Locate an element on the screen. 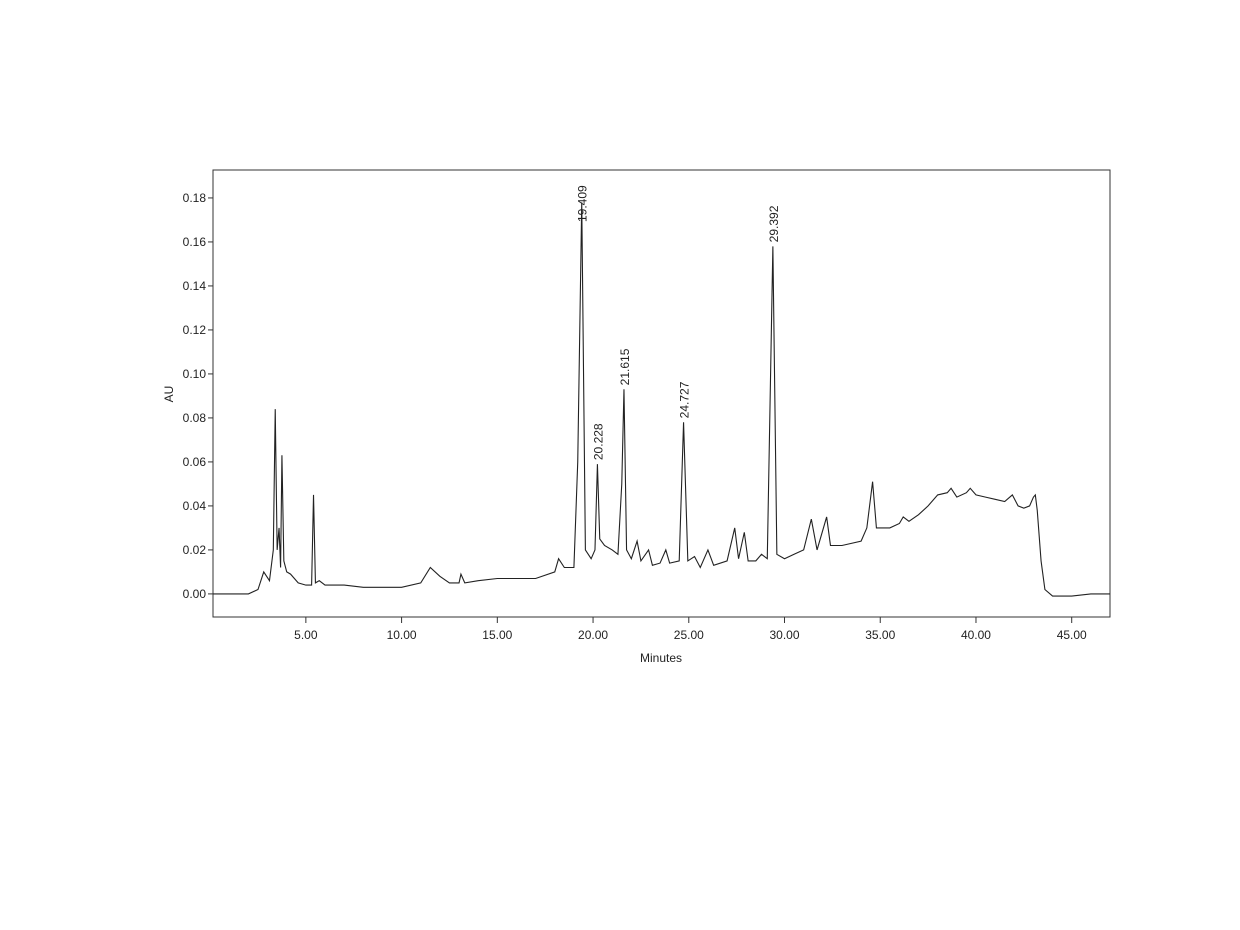 This screenshot has height=930, width=1240. x-tick-label: 15.00 is located at coordinates (497, 635).